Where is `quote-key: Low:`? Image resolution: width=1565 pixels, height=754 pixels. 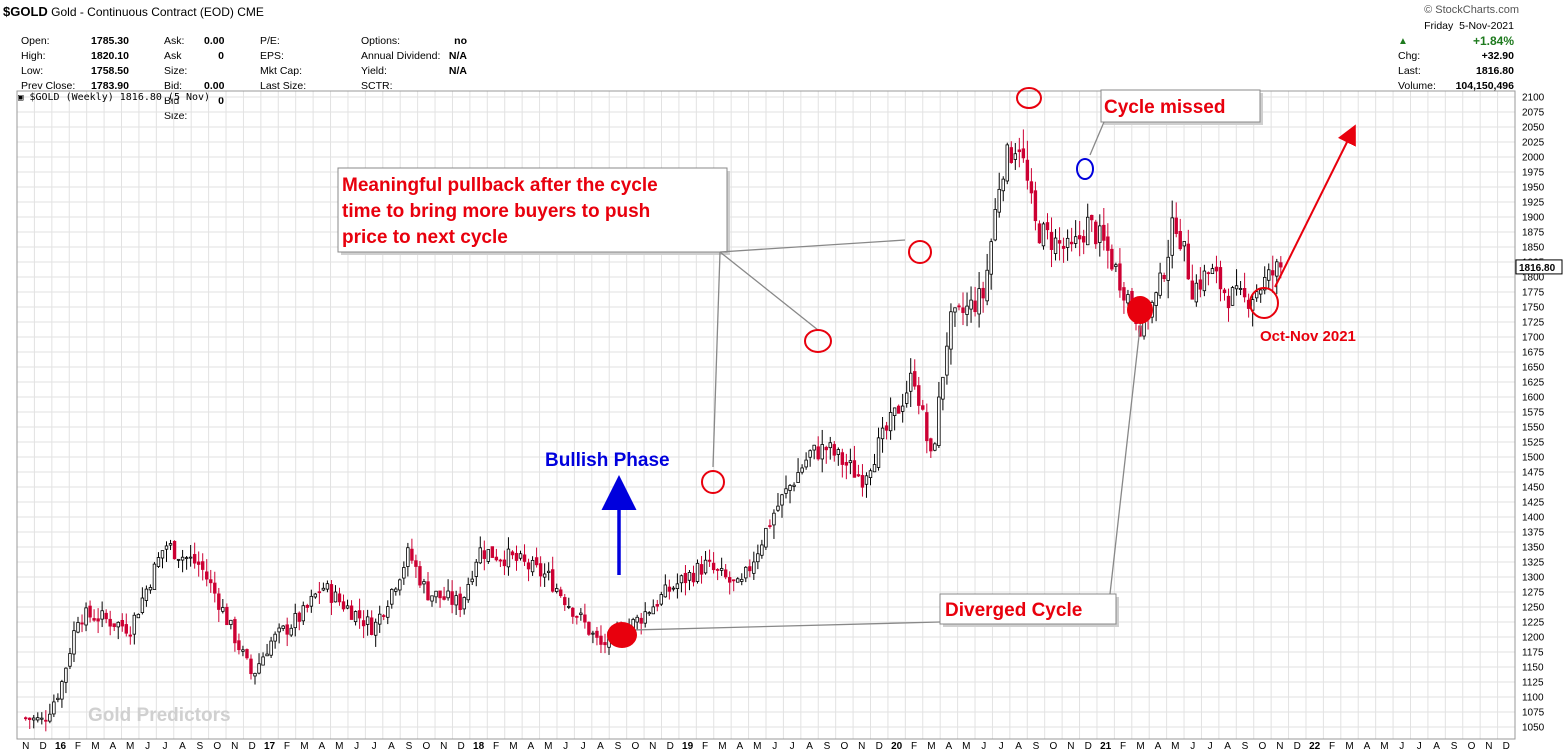 quote-key: Low: is located at coordinates (32, 71).